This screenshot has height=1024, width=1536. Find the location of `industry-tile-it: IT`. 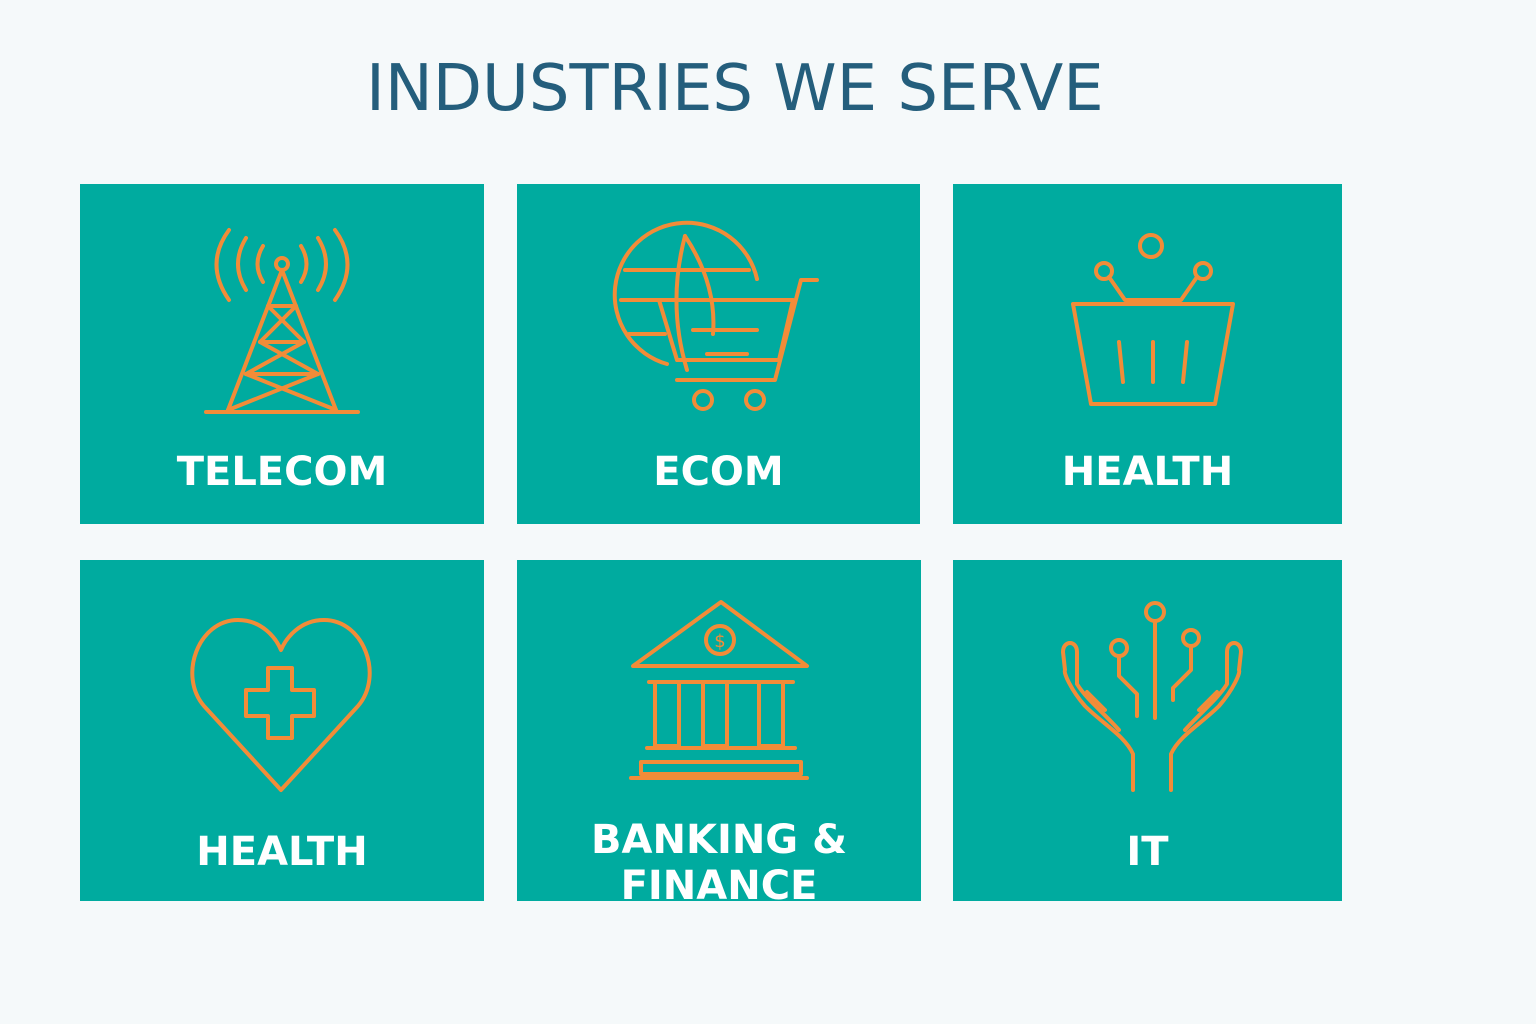

industry-tile-it: IT is located at coordinates (1147, 730).